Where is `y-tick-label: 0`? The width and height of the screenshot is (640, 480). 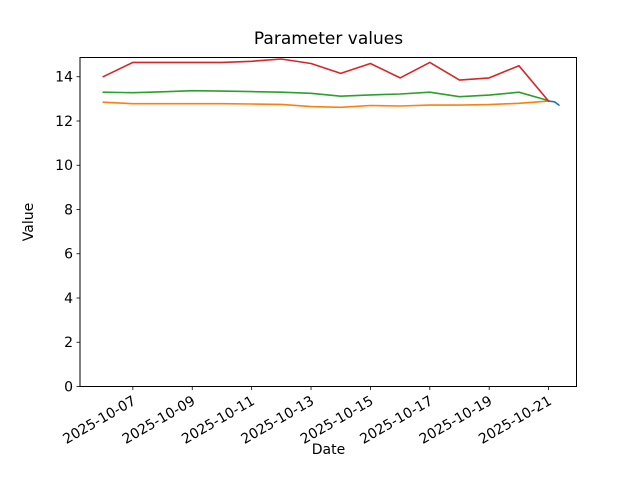
y-tick-label: 0 is located at coordinates (68, 388).